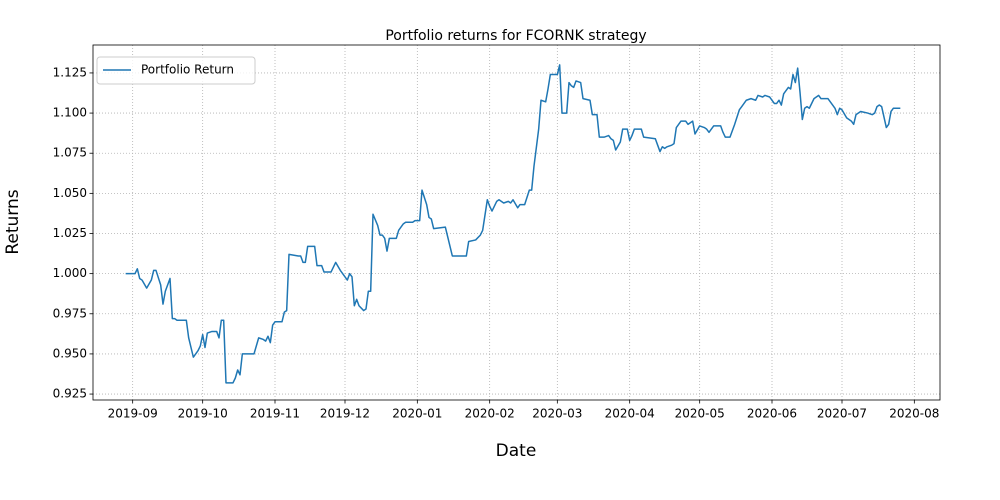 The image size is (1000, 500). I want to click on legend-label: Portfolio Return, so click(187, 70).